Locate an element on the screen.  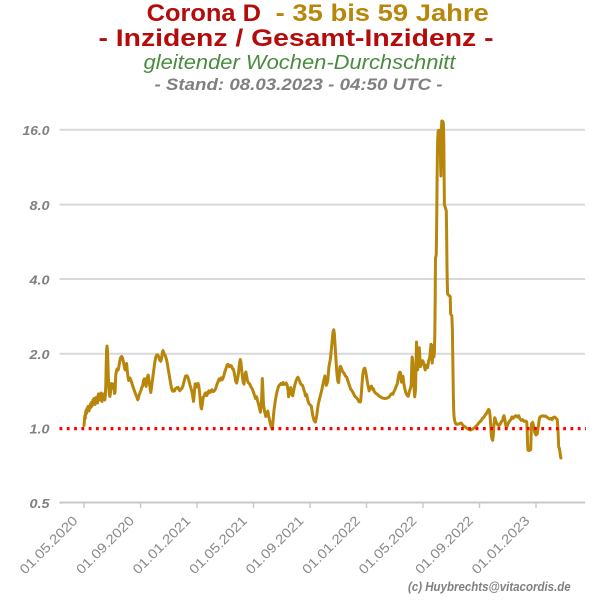
svg-text: - Inzidenz / Gesamt-Inzidenz - is located at coordinates (296, 38).